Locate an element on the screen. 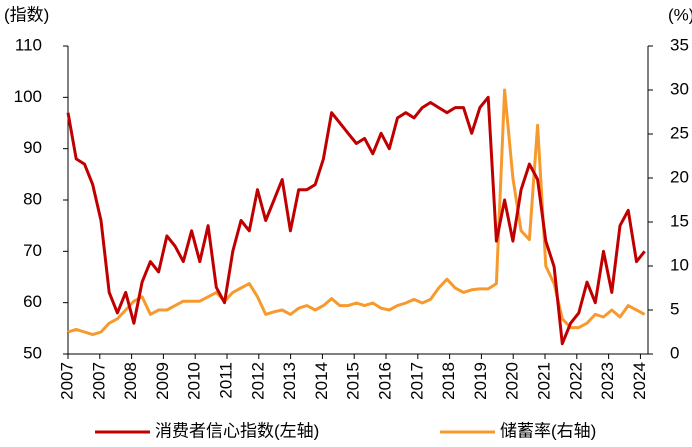  y-axis-label: (指数) is located at coordinates (26, 14).